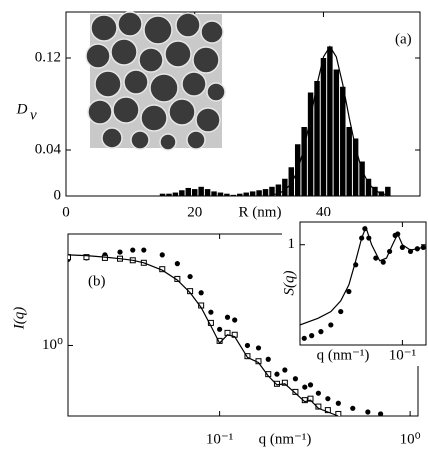 This screenshot has height=454, width=428. Describe the element at coordinates (410, 439) in the screenshot. I see `x-tick-label: 10⁰` at that location.